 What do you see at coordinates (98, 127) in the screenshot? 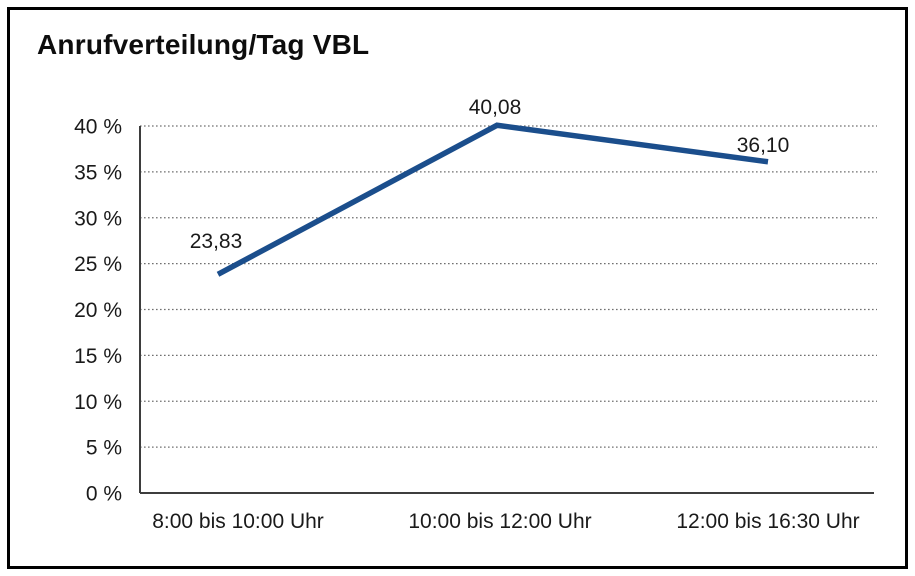
I see `y-tick-label: 40 %` at bounding box center [98, 127].